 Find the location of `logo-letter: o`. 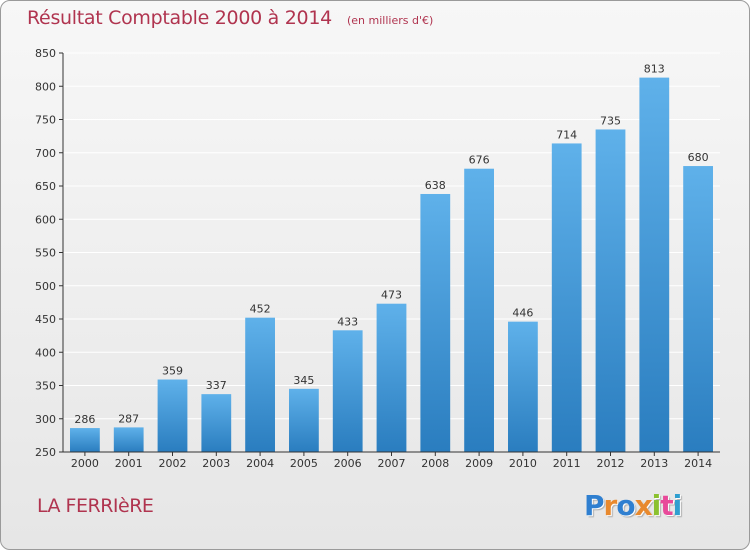

logo-letter: o is located at coordinates (625, 505).